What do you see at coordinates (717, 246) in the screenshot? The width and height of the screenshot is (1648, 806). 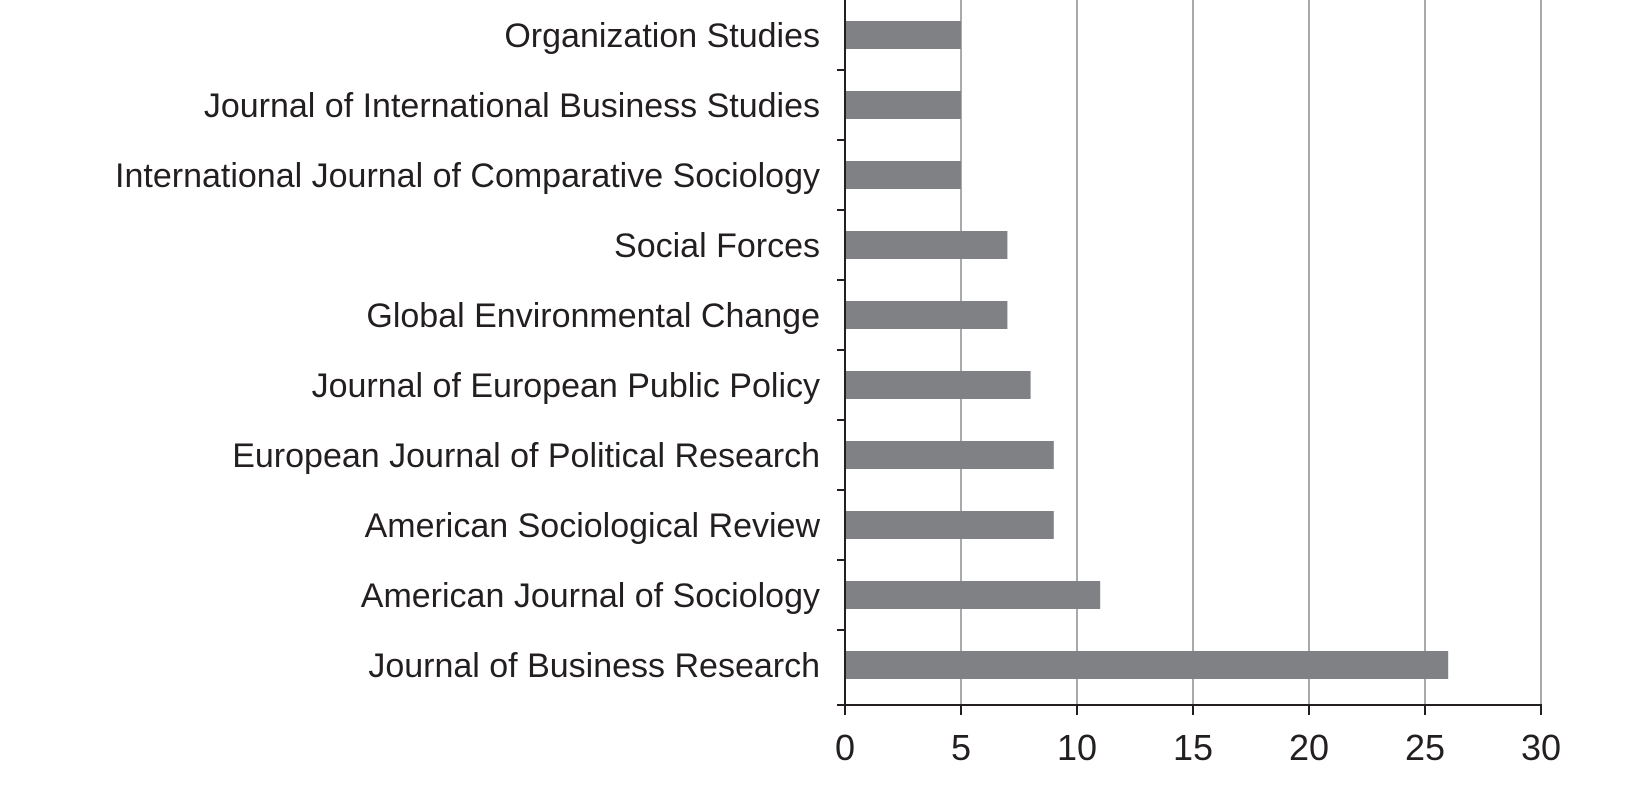 I see `category-label: Social Forces` at bounding box center [717, 246].